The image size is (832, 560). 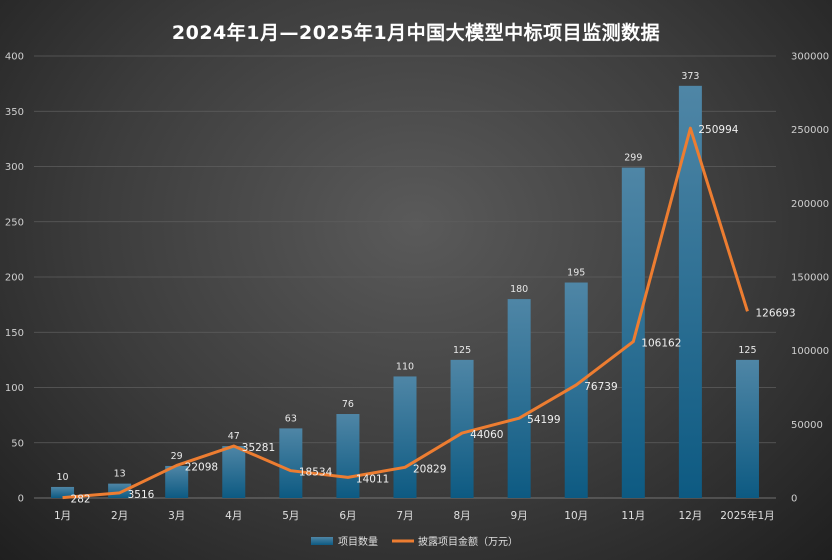 What do you see at coordinates (14, 333) in the screenshot?
I see `left-tick-label: 150` at bounding box center [14, 333].